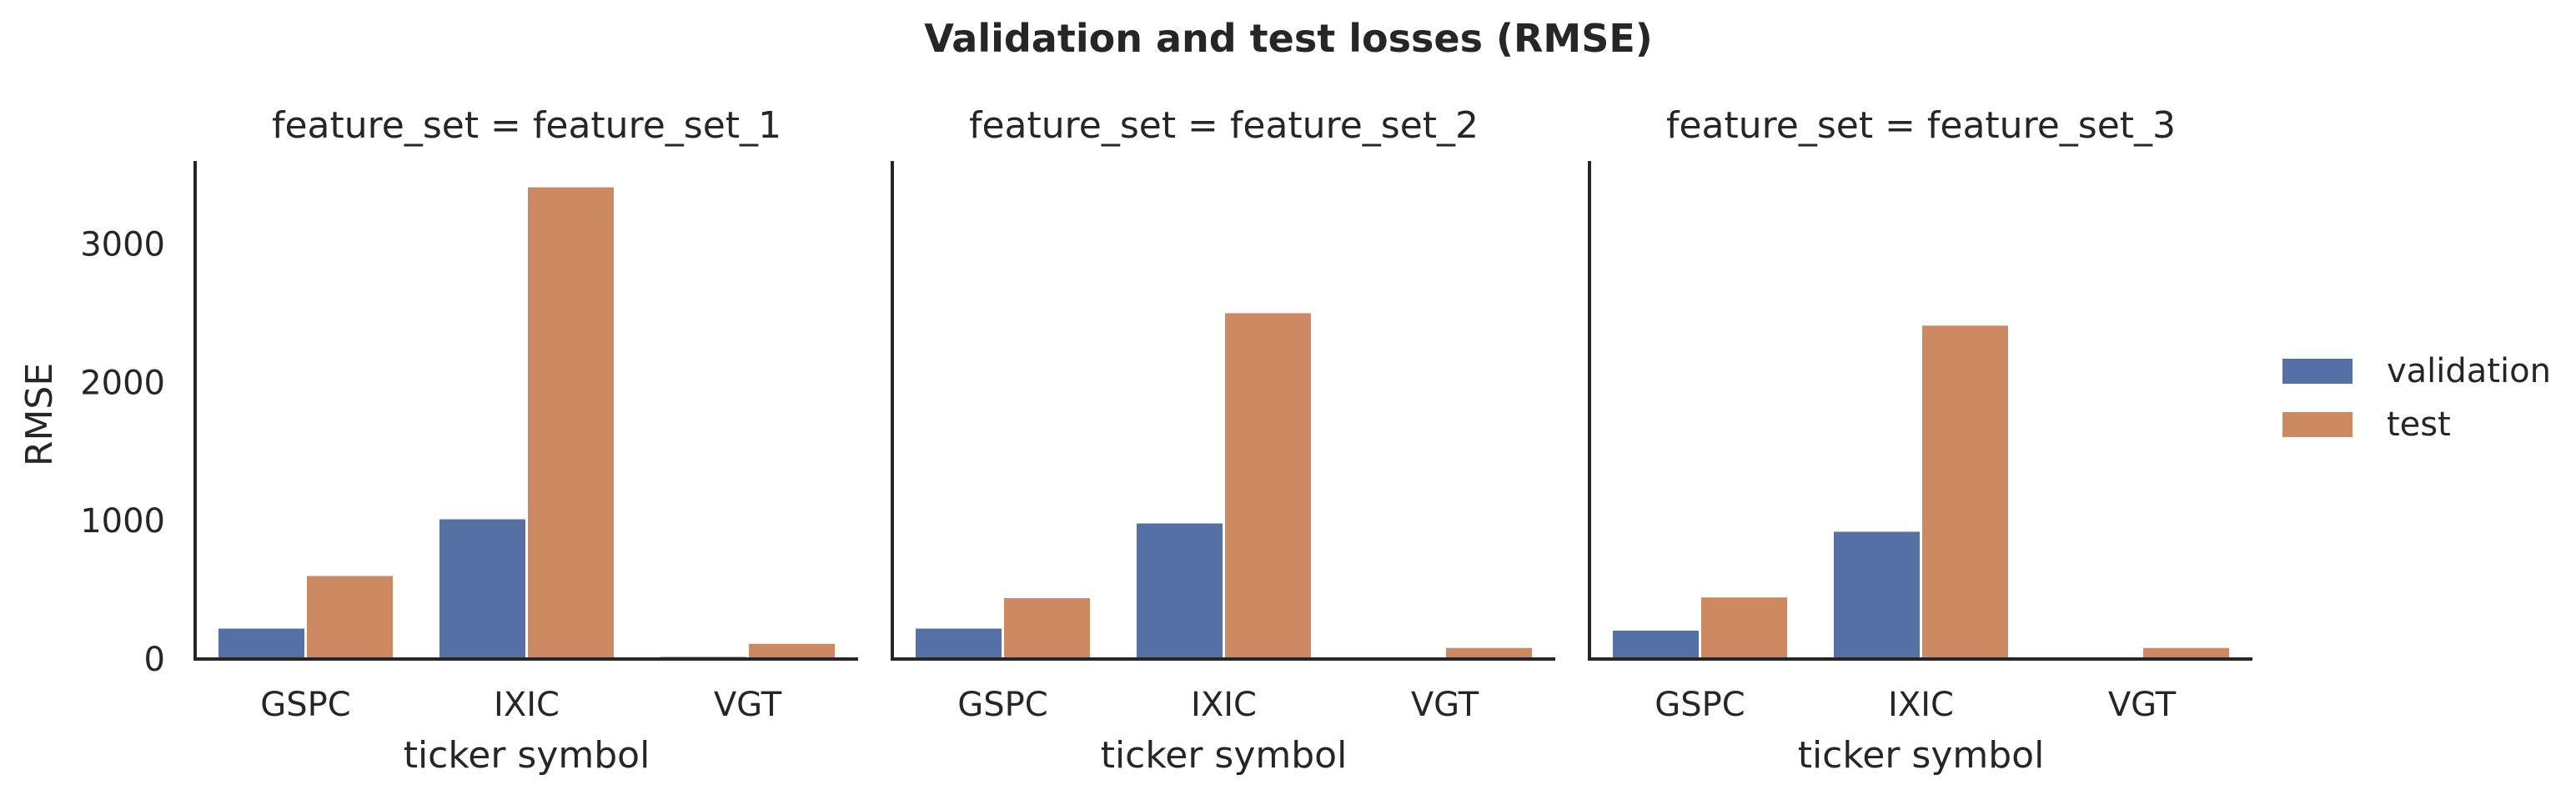 Image resolution: width=2576 pixels, height=800 pixels. Describe the element at coordinates (1288, 38) in the screenshot. I see `chart-title: Validation and test losses (RMSE)` at that location.